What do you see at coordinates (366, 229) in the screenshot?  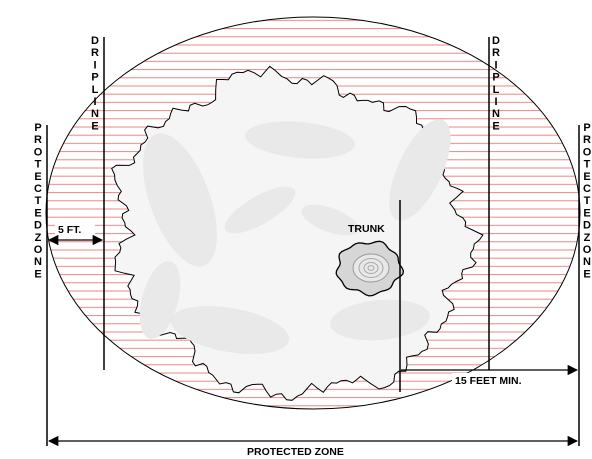 I see `trunk-label: TRUNK` at bounding box center [366, 229].